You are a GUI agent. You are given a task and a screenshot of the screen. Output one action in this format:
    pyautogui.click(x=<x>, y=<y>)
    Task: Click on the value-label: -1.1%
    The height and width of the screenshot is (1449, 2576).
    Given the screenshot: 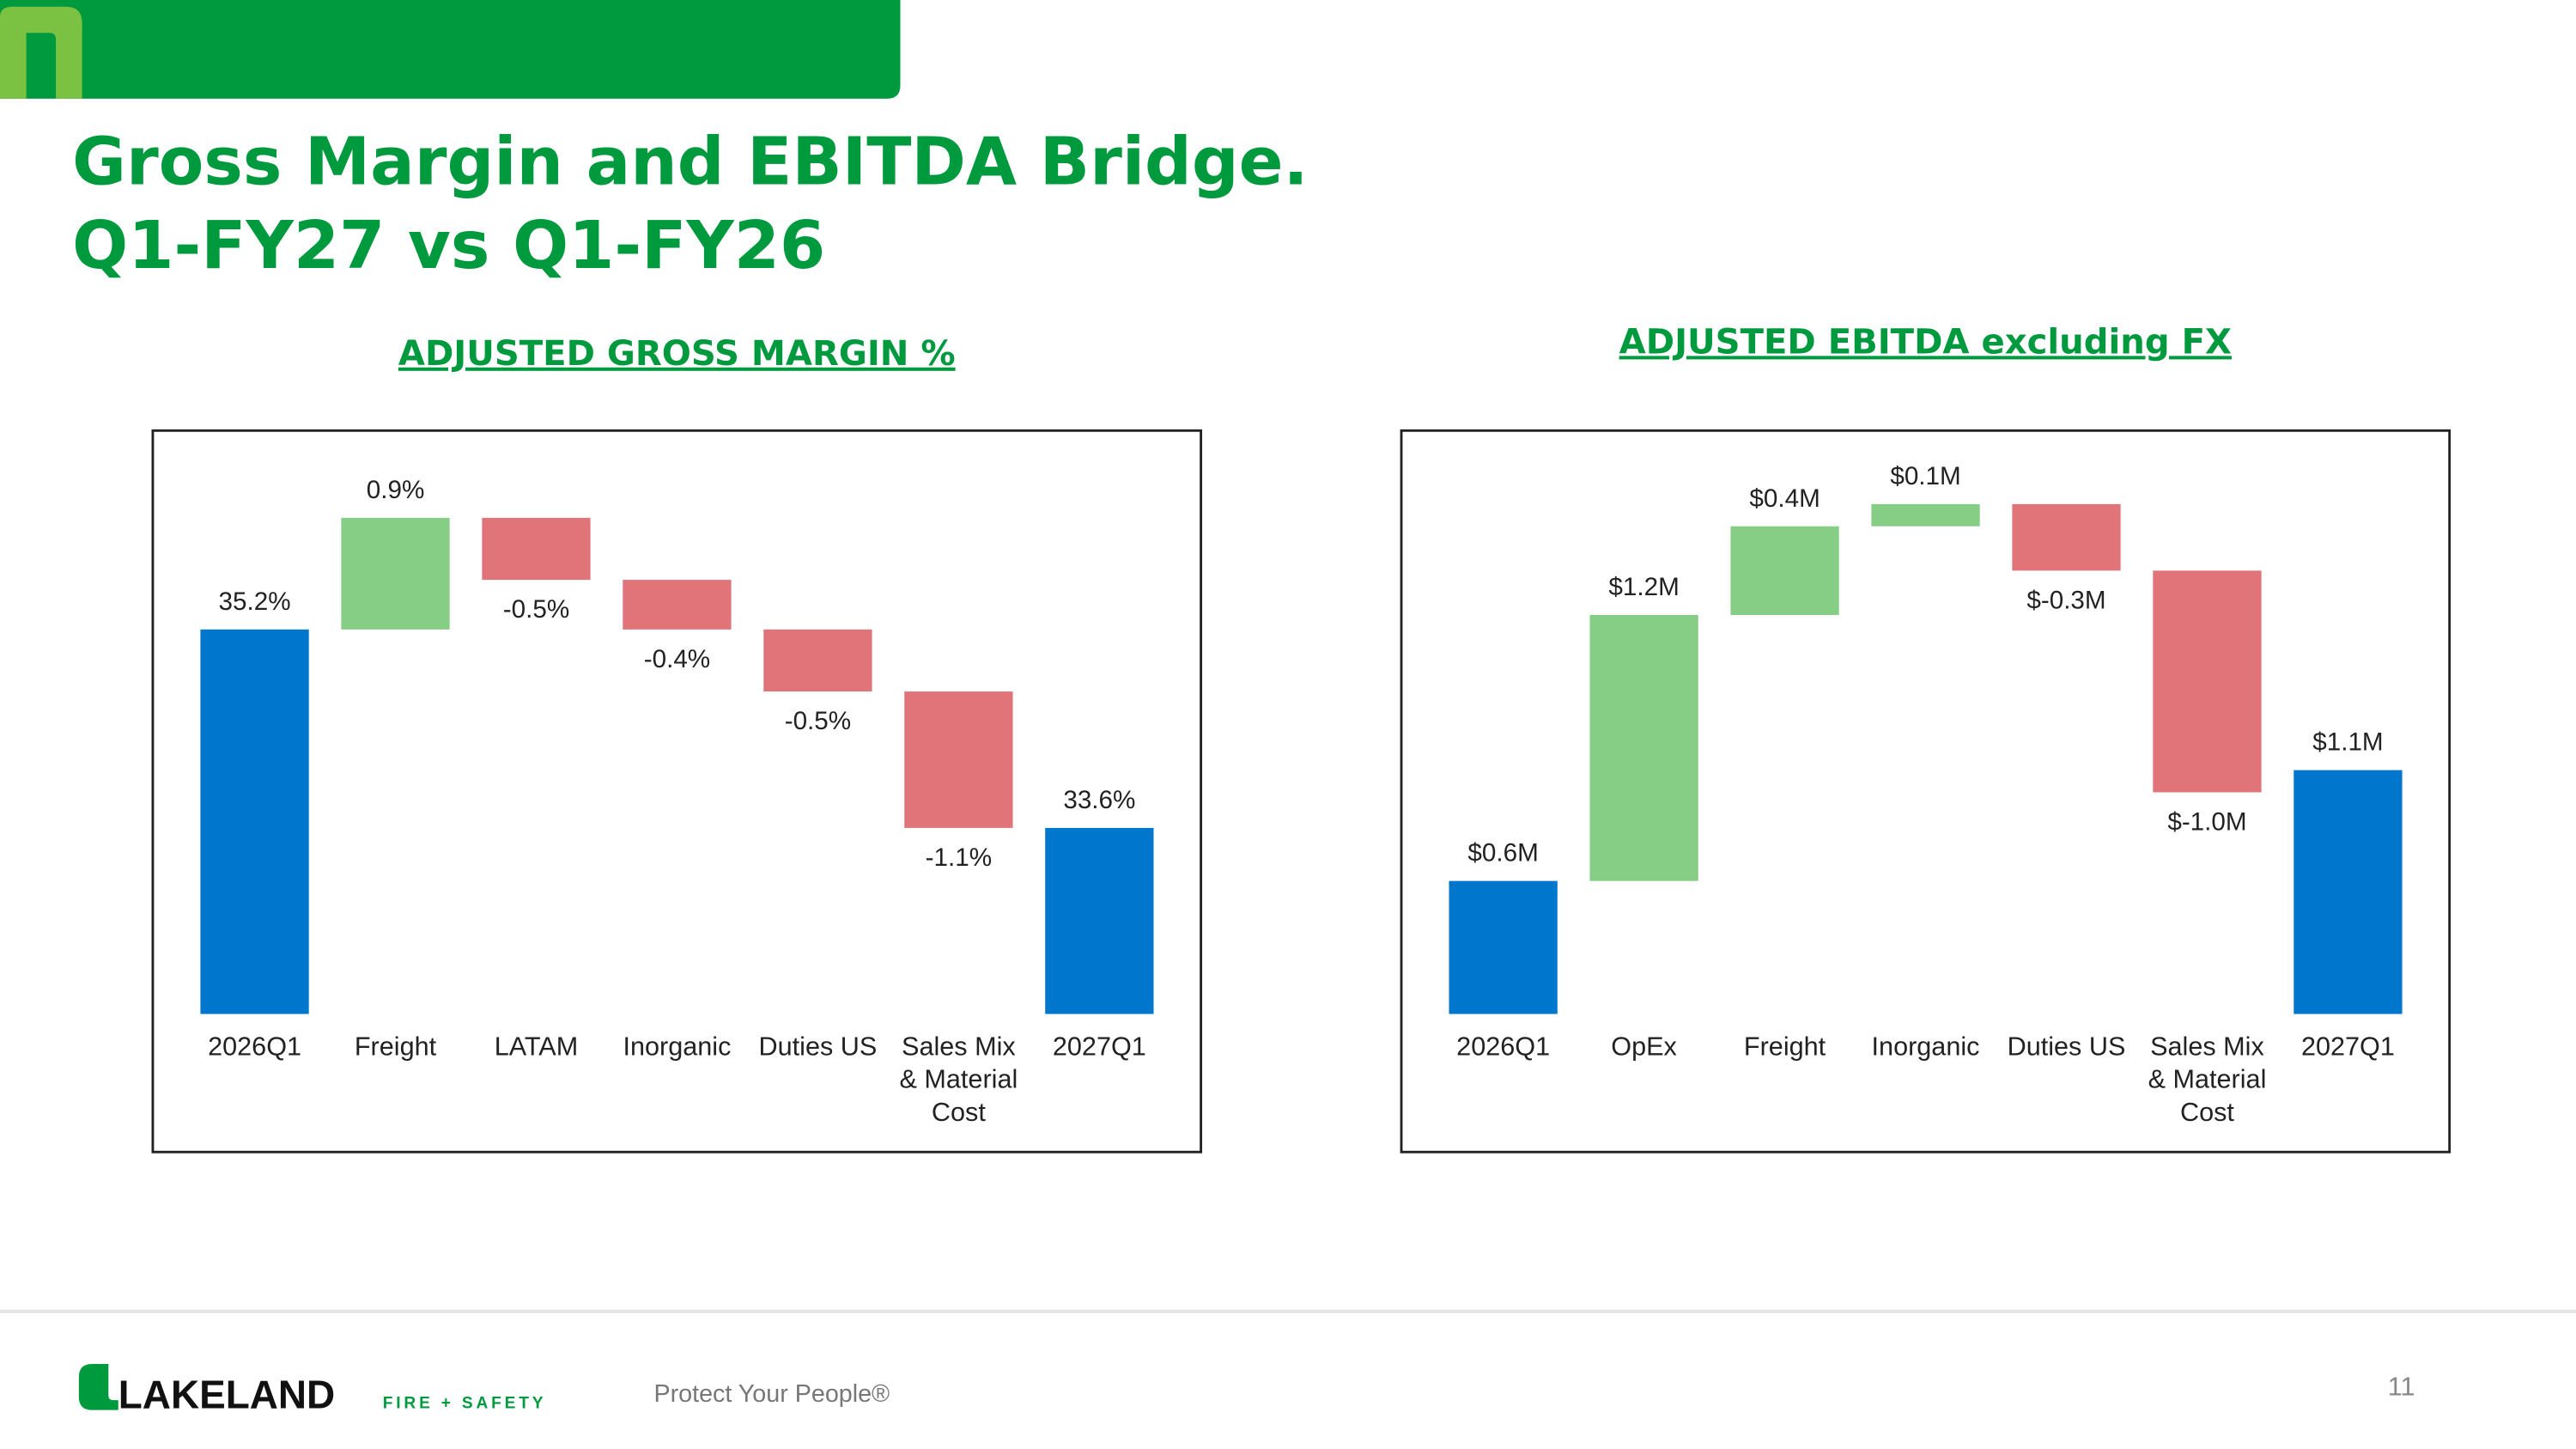 What is the action you would take?
    pyautogui.click(x=959, y=857)
    